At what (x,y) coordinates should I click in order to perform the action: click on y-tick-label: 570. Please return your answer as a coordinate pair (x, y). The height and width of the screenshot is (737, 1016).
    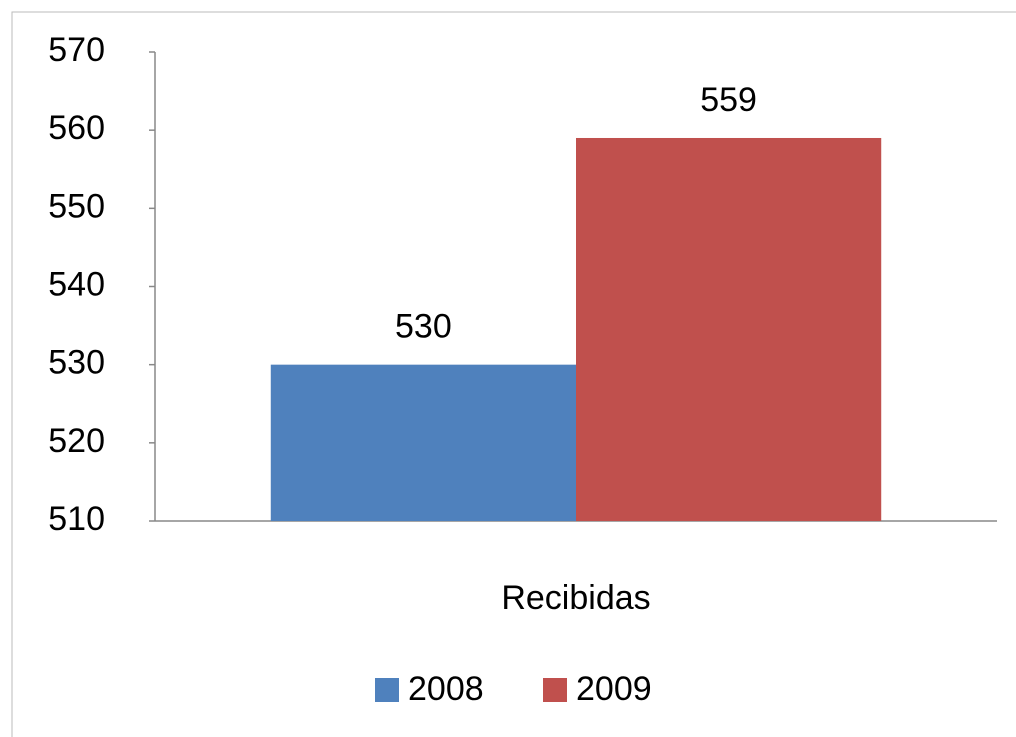
    Looking at the image, I should click on (76, 50).